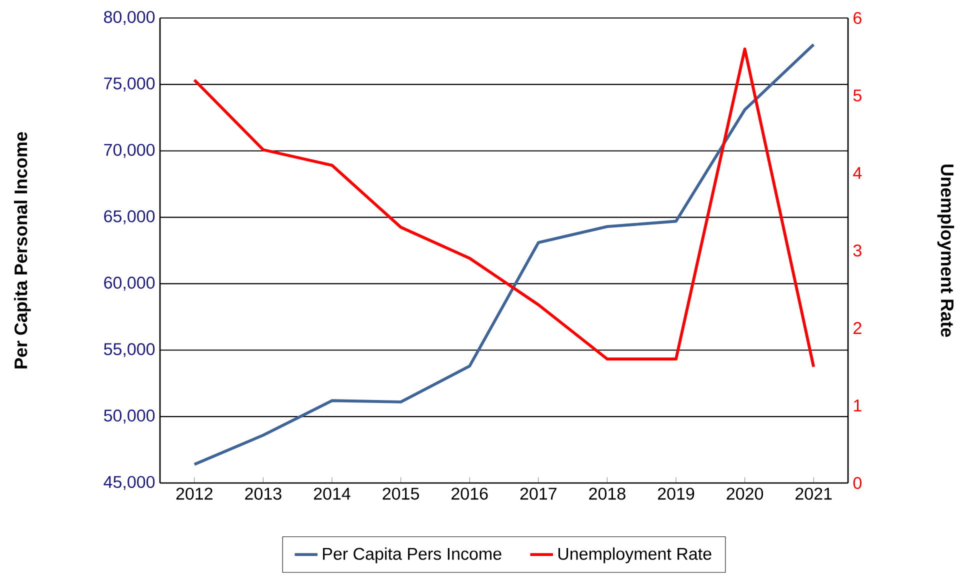  Describe the element at coordinates (945, 250) in the screenshot. I see `y2-axis-title: Unemployment Rate` at that location.